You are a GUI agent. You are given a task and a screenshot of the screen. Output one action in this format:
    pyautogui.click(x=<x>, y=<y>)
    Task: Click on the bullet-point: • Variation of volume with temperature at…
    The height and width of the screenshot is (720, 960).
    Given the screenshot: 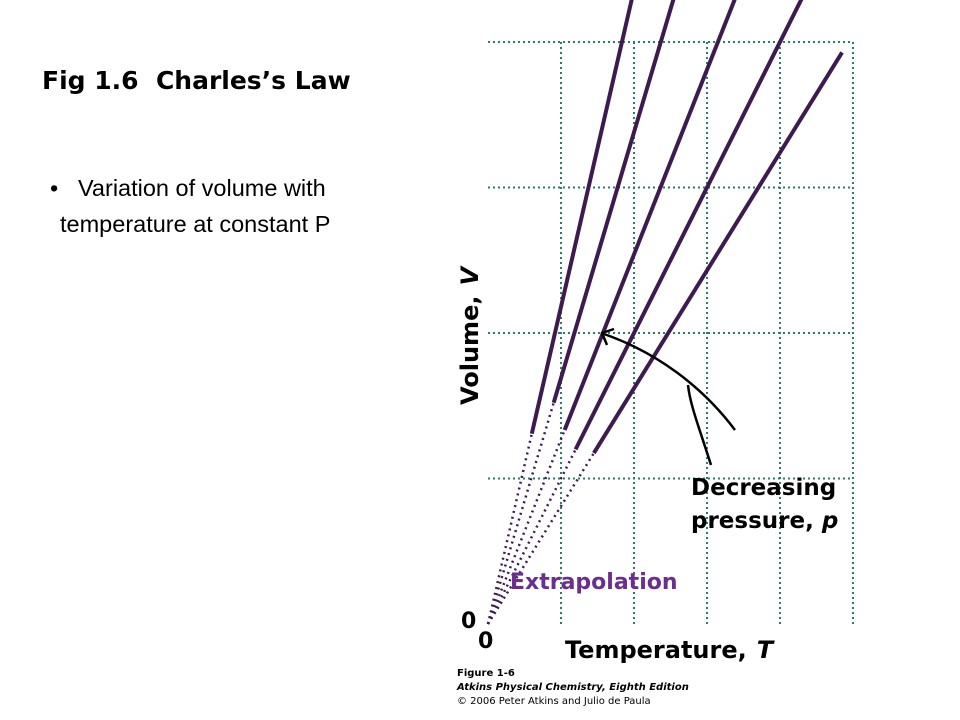 What is the action you would take?
    pyautogui.click(x=245, y=206)
    